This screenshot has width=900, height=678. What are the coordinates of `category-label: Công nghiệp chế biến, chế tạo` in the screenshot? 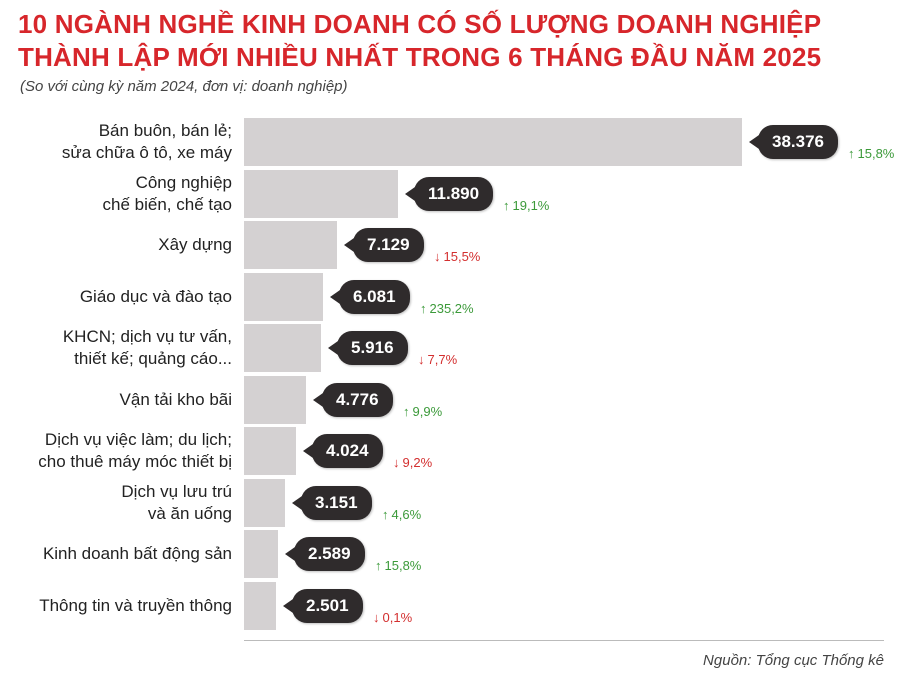 It's located at (167, 193).